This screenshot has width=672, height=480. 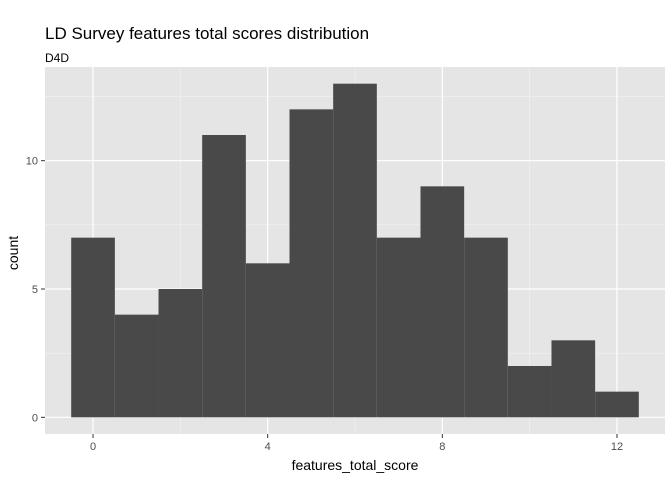 I want to click on y-axis-title: count, so click(x=13, y=253).